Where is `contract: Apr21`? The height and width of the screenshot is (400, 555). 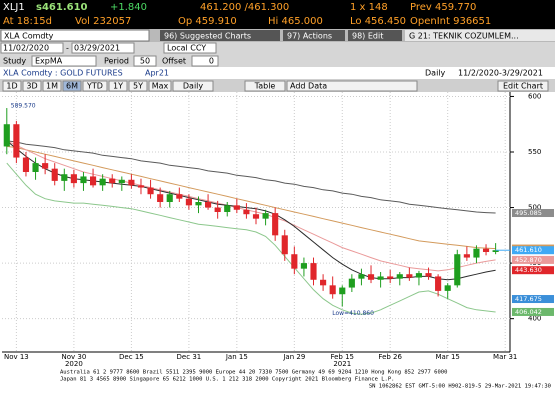
contract: Apr21 is located at coordinates (157, 73).